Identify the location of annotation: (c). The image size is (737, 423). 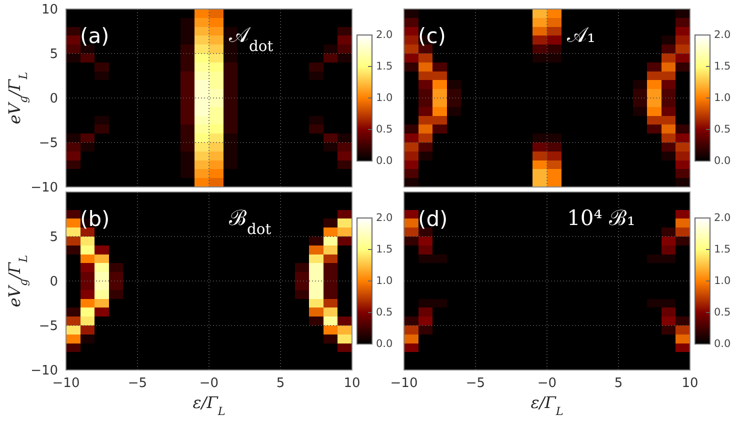
(432, 36).